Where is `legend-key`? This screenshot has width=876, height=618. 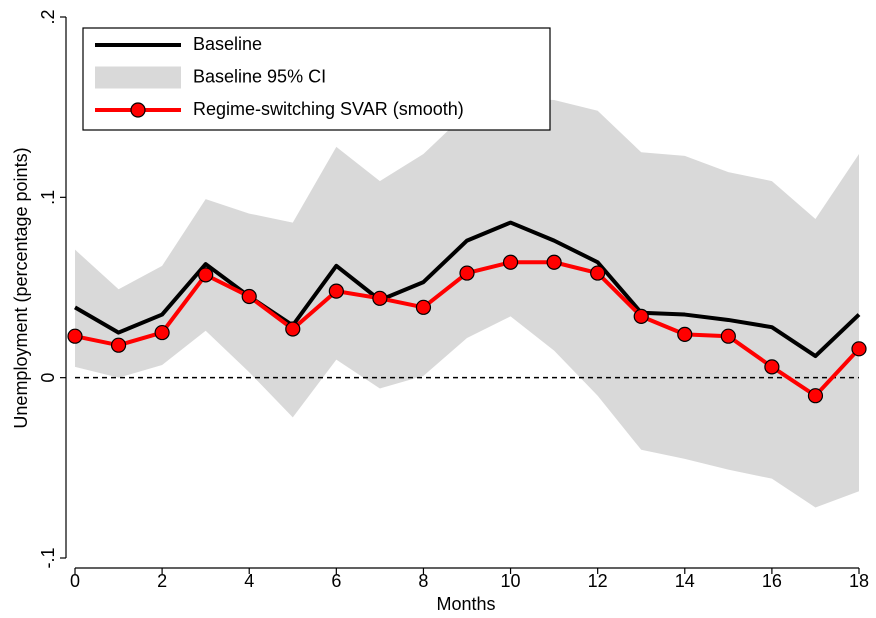 legend-key is located at coordinates (138, 77).